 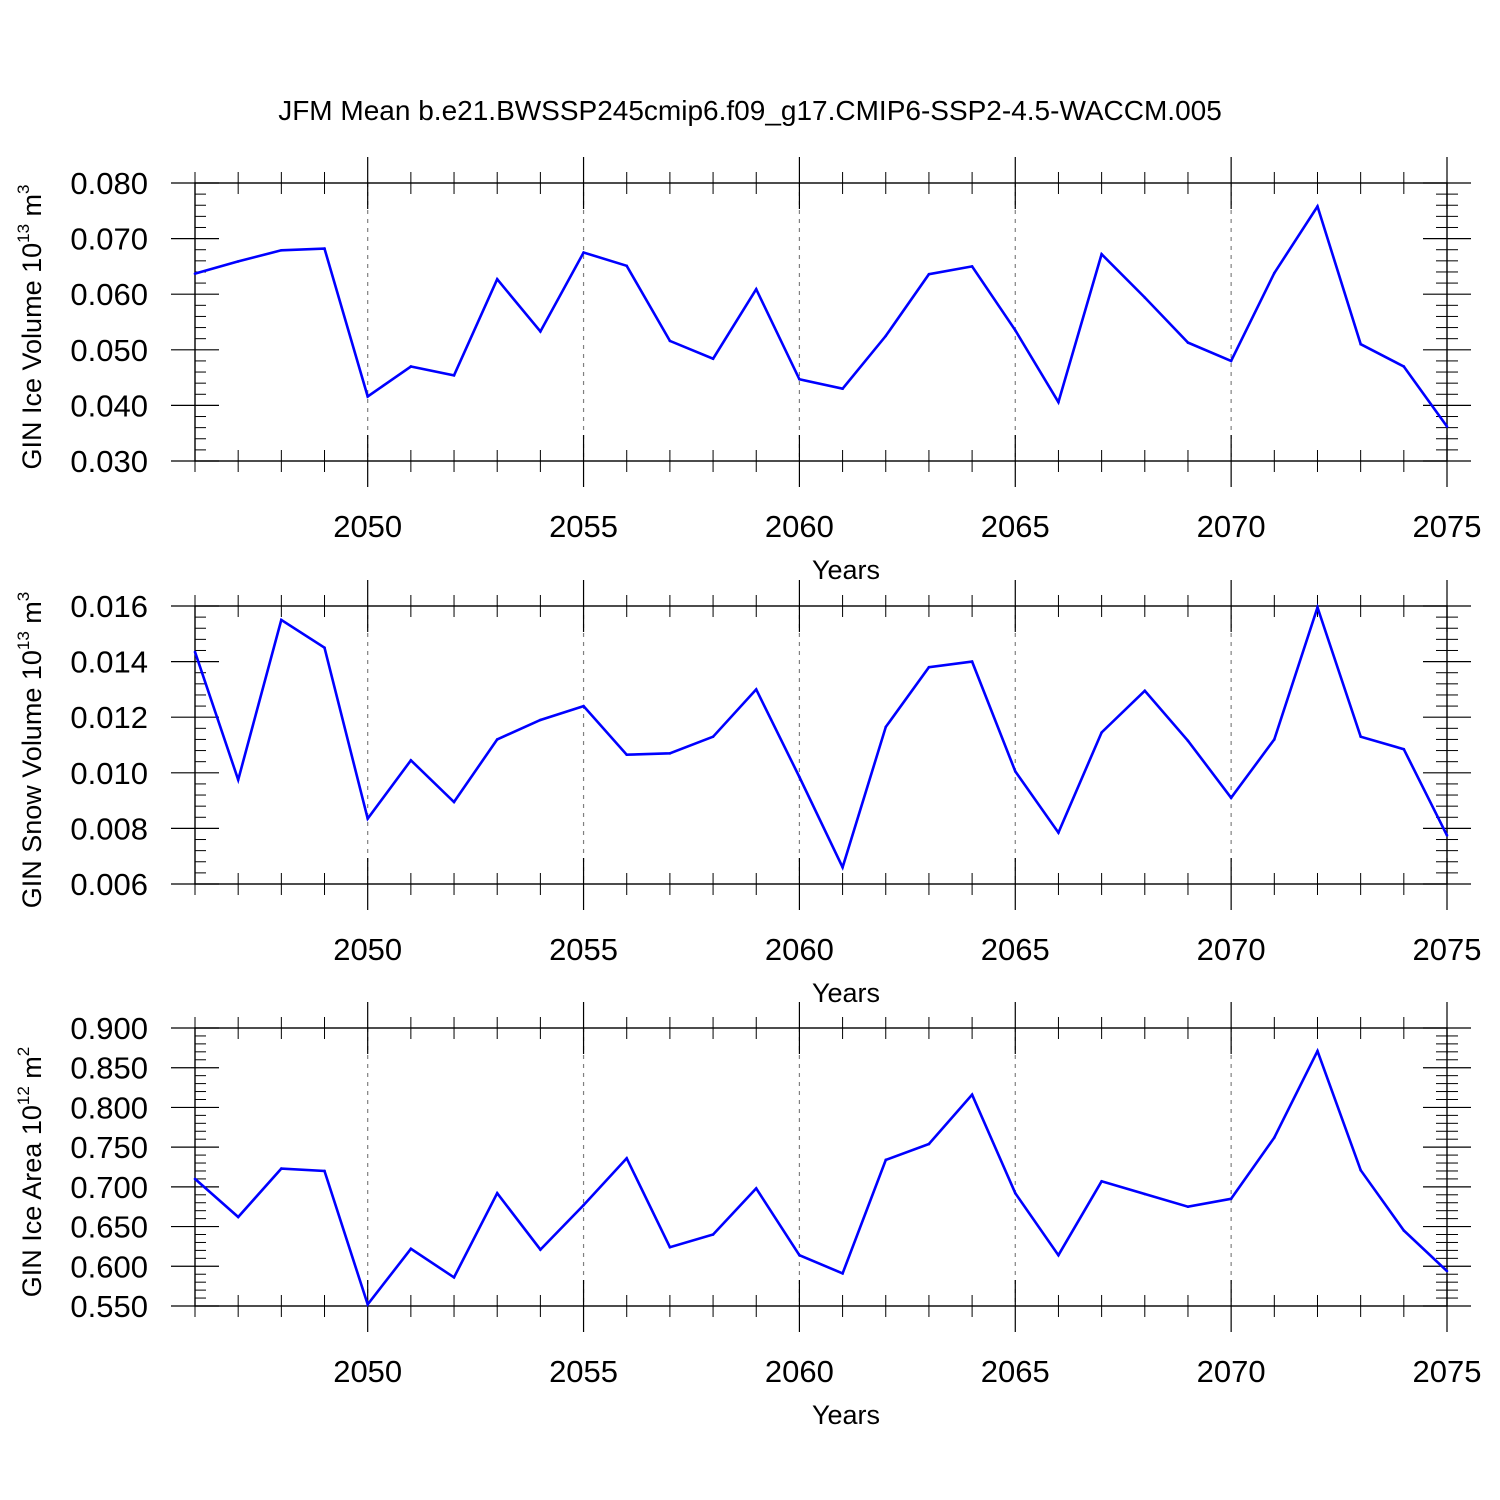 What do you see at coordinates (109, 1107) in the screenshot?
I see `y-tick-label: 0.800` at bounding box center [109, 1107].